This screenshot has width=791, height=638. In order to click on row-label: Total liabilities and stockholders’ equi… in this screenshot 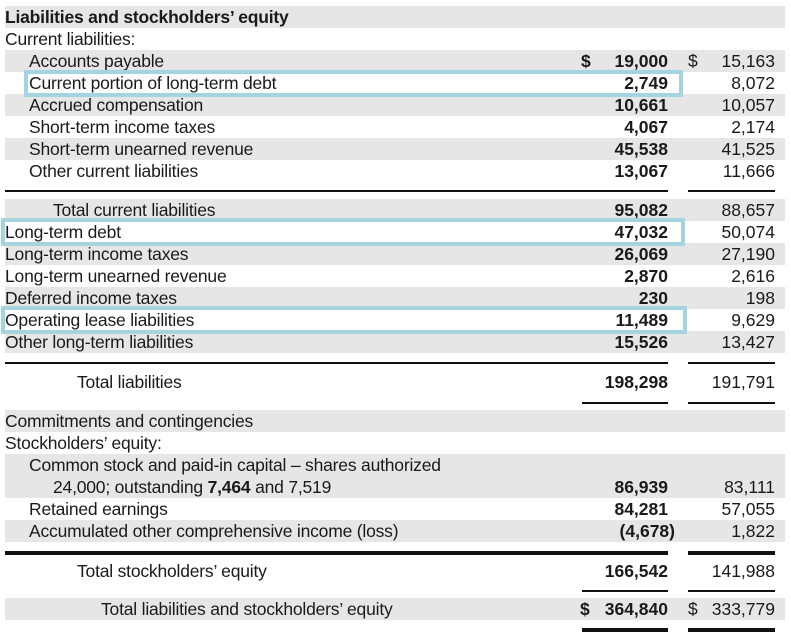, I will do `click(247, 609)`.